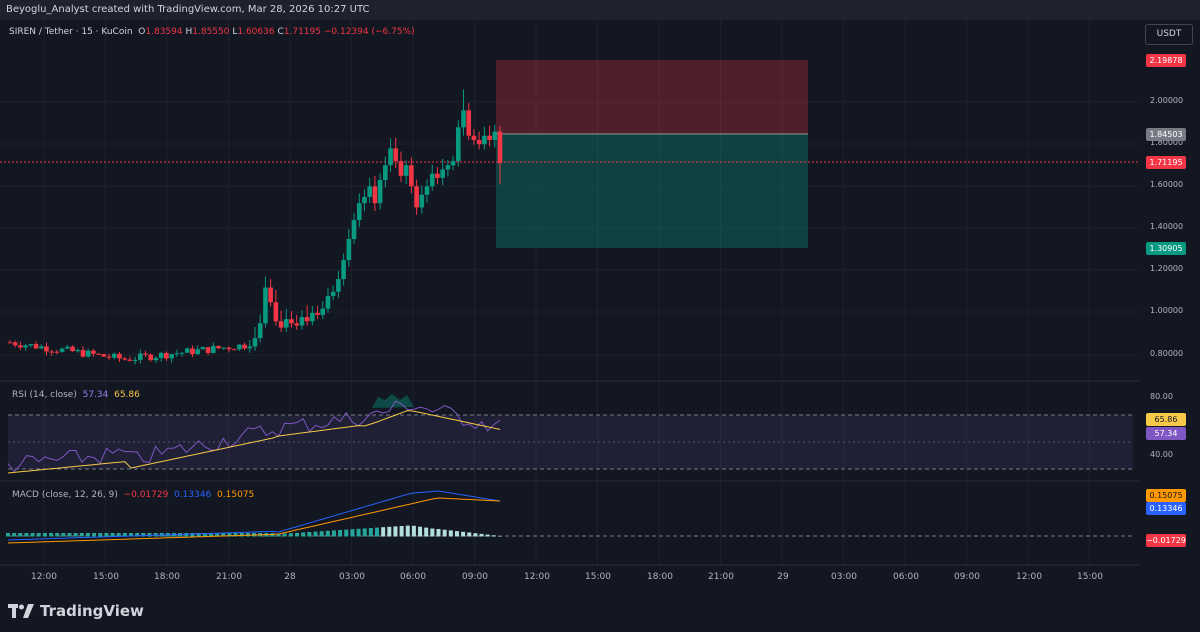  I want to click on macd-line, so click(254, 515).